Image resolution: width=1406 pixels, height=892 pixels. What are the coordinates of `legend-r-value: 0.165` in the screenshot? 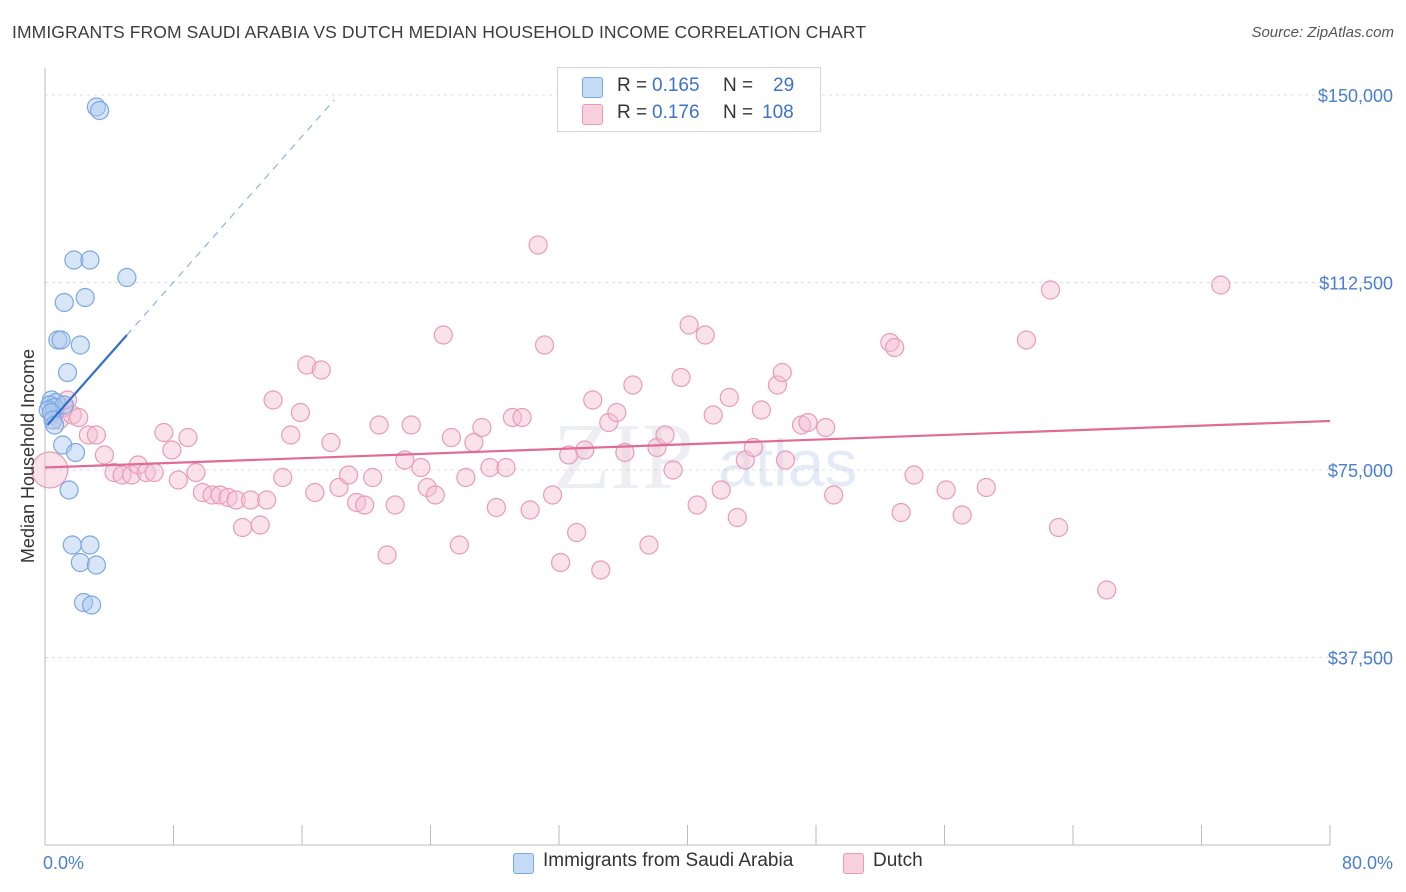 It's located at (676, 85).